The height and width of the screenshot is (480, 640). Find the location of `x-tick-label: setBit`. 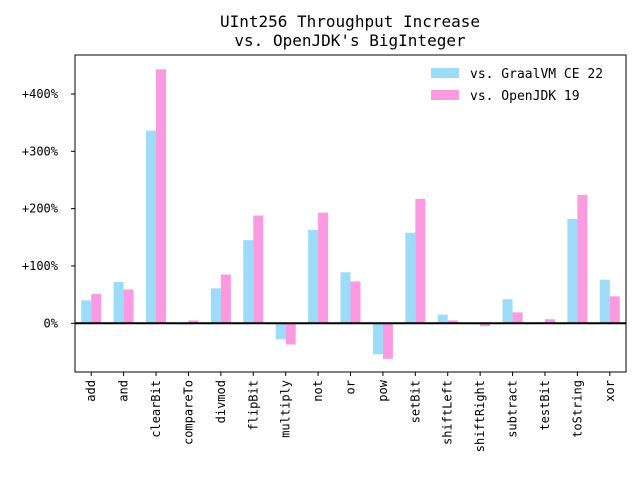

x-tick-label: setBit is located at coordinates (415, 401).